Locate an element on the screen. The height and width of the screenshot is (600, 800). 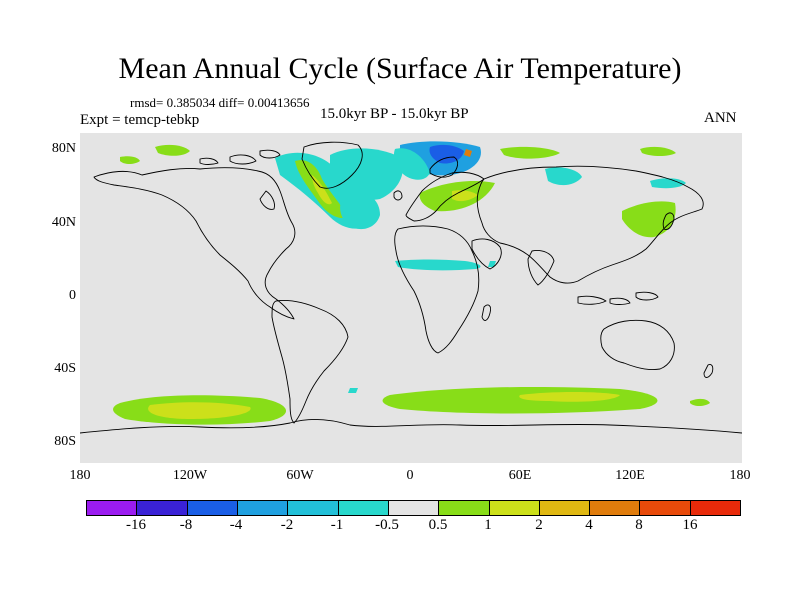
lon-label-180e: 180 is located at coordinates (740, 475).